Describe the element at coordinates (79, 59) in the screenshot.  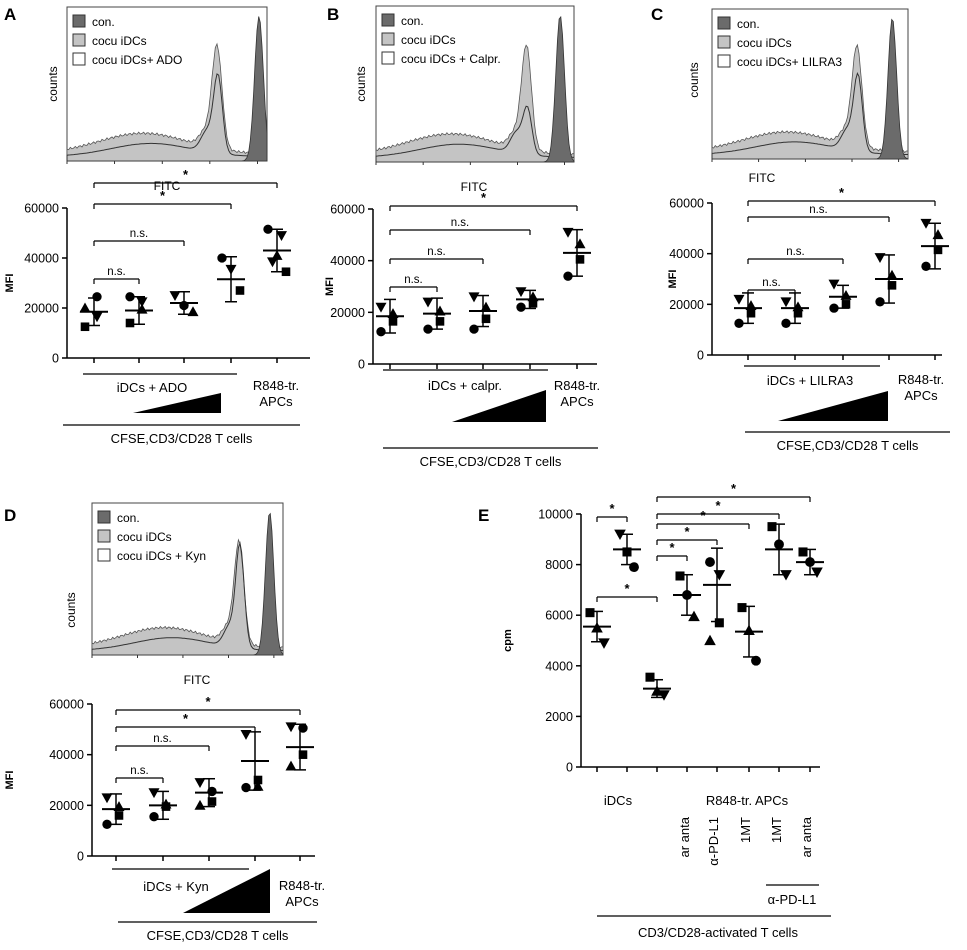
I see `legend-treatment-swatch` at that location.